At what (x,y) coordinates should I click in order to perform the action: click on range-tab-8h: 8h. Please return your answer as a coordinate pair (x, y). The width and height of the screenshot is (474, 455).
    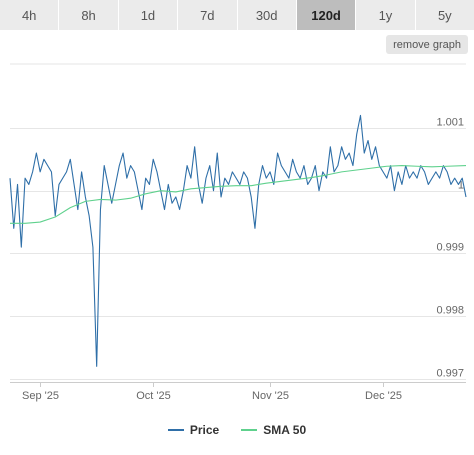
    Looking at the image, I should click on (89, 15).